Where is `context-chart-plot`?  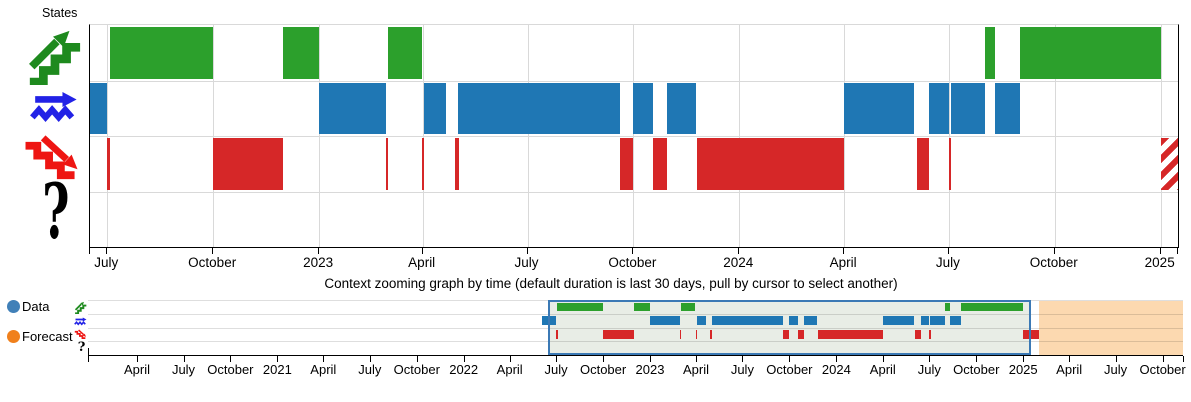
context-chart-plot is located at coordinates (635, 328).